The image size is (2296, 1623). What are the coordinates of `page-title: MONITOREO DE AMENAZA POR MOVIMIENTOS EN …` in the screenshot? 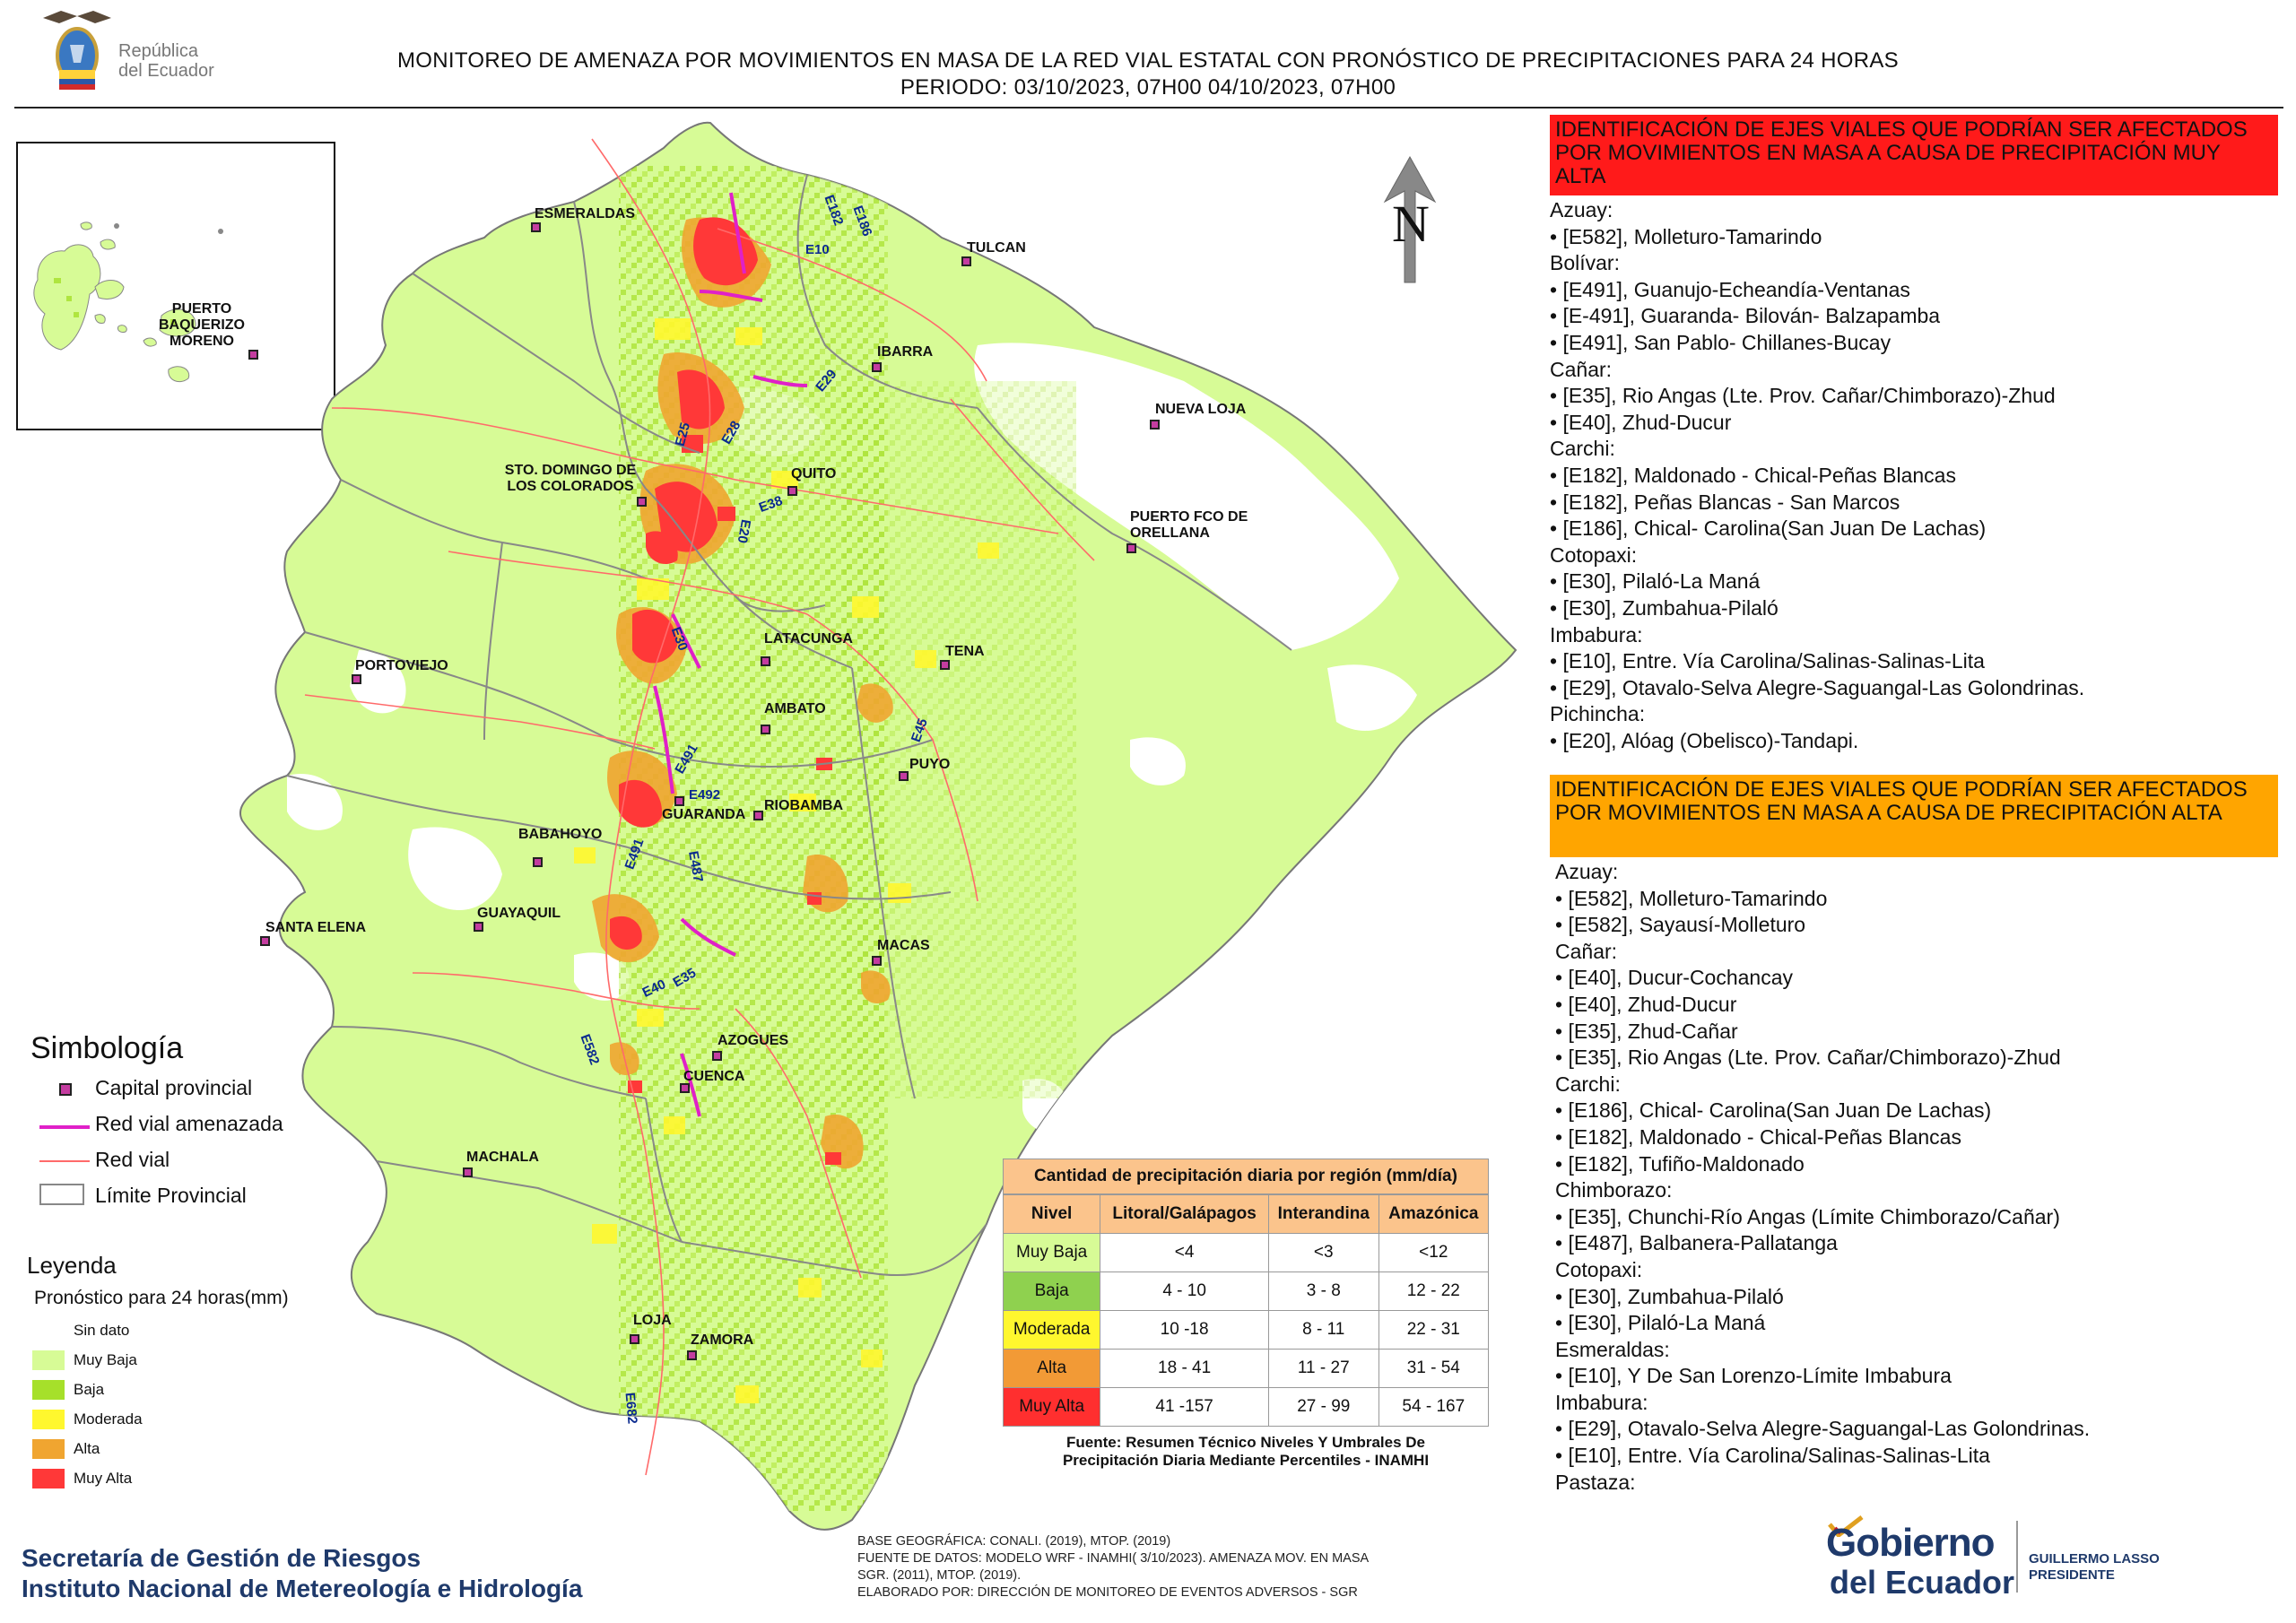 It's located at (1148, 61).